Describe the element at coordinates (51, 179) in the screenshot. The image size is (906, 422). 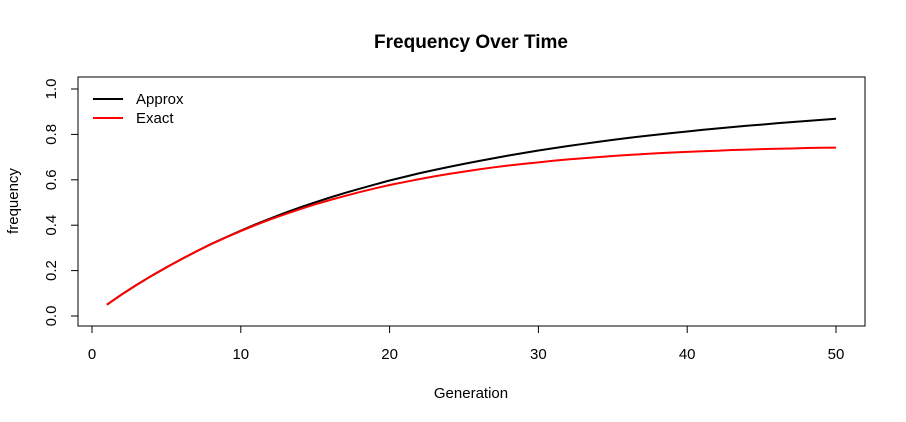
I see `y-tick-label: 0.6` at that location.